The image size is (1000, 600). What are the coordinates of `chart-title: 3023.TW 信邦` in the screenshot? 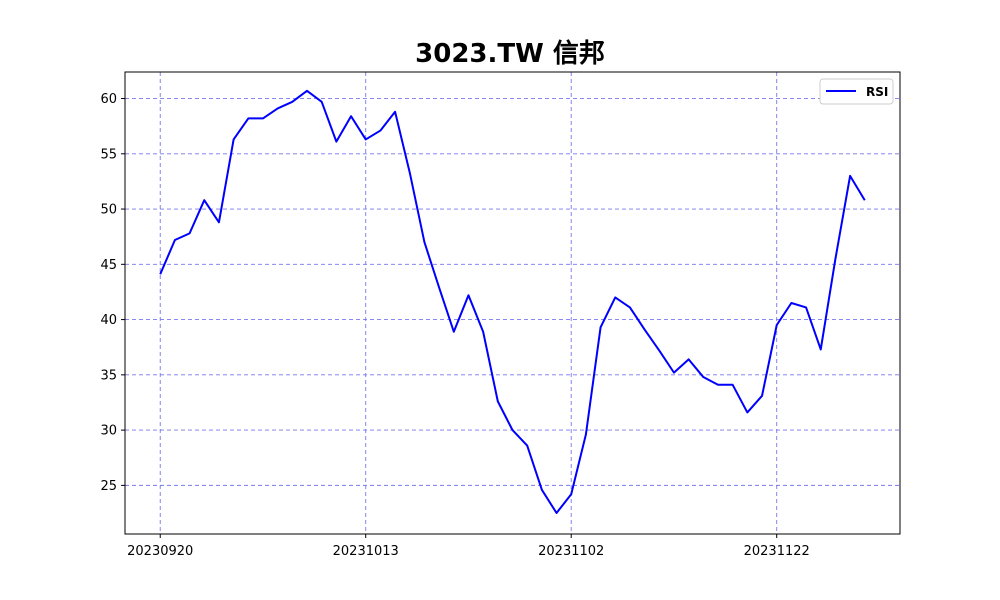 It's located at (510, 54).